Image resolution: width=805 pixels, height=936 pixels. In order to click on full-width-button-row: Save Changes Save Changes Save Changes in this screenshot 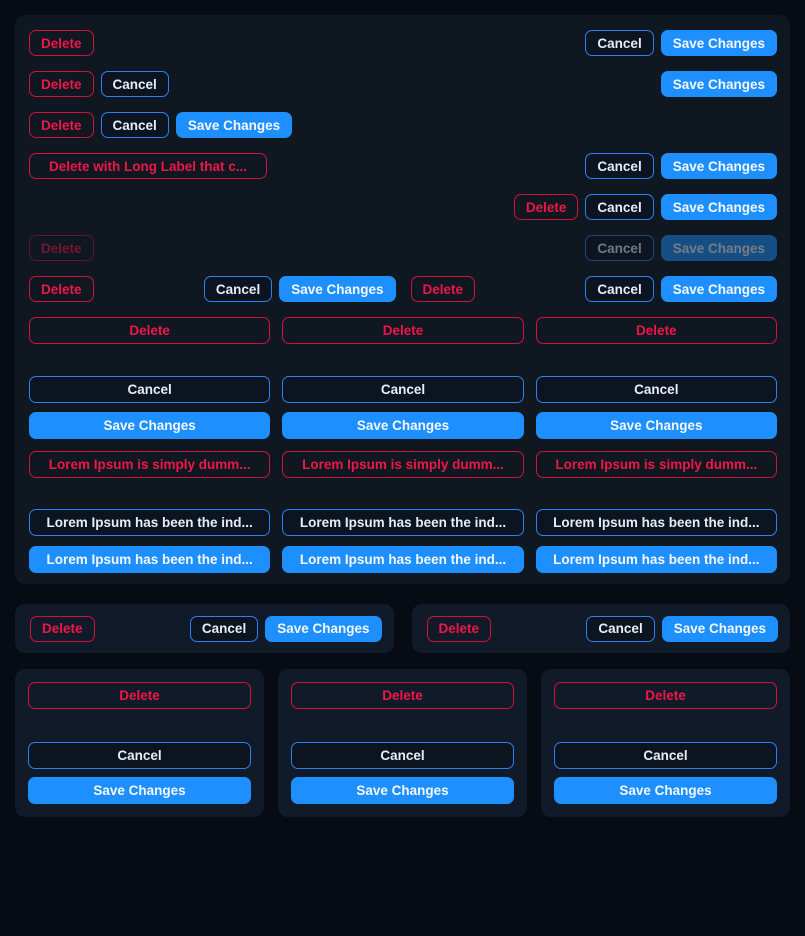, I will do `click(403, 425)`.